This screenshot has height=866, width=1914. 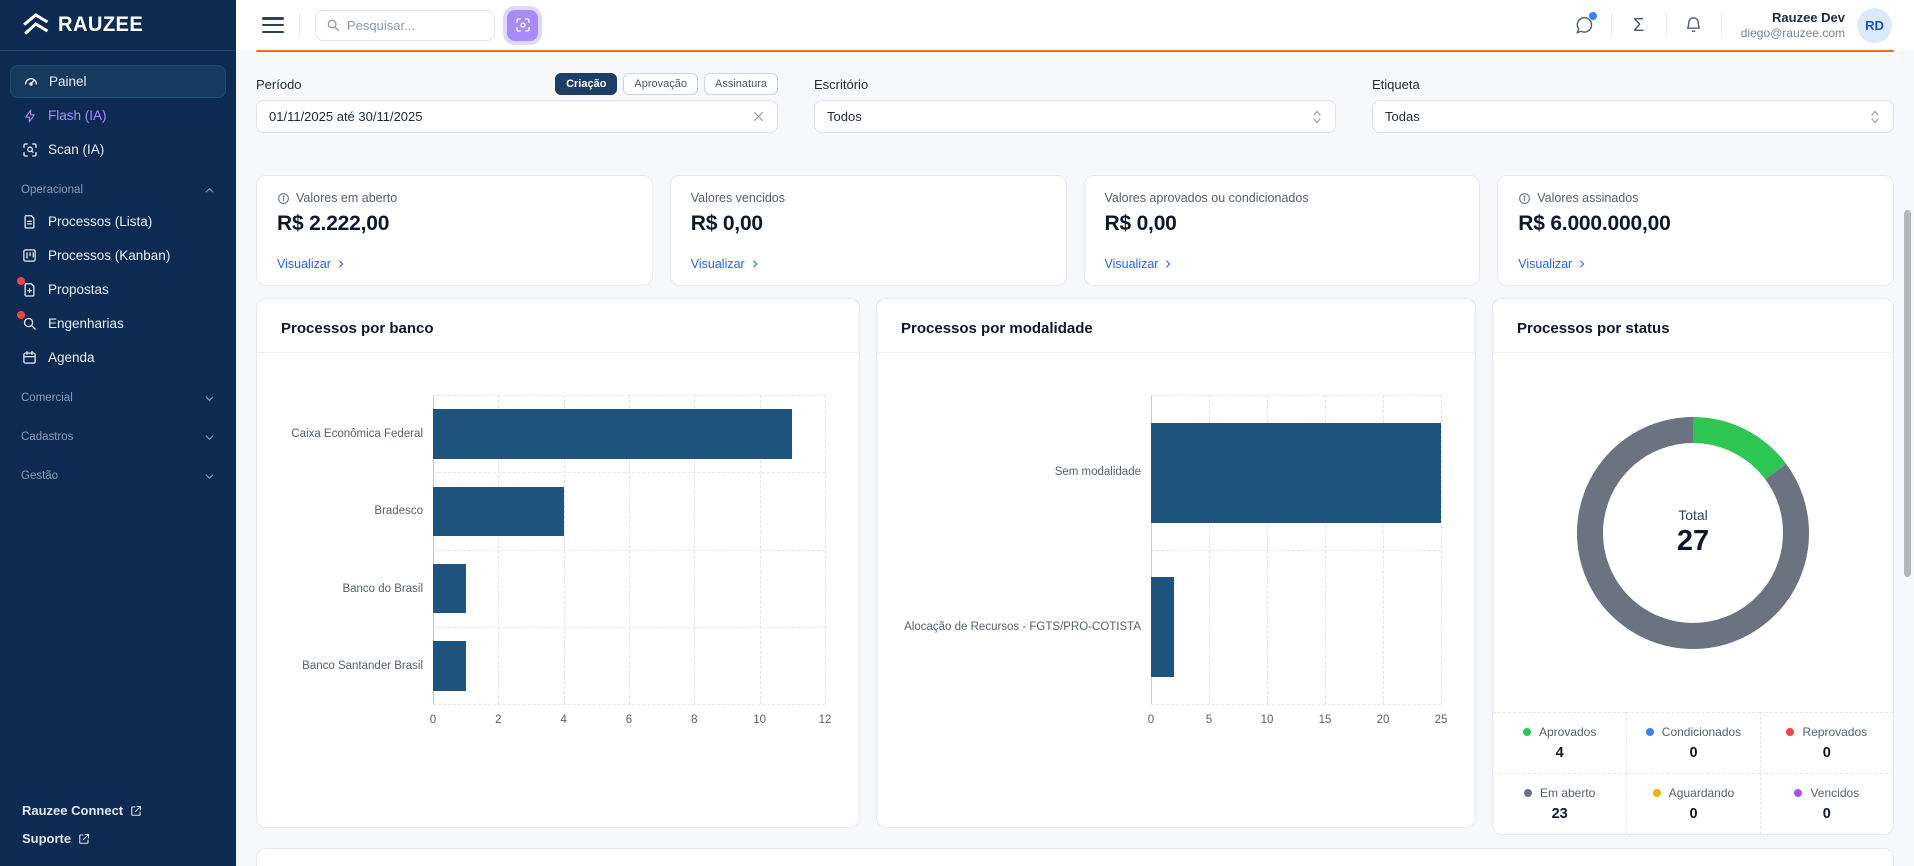 What do you see at coordinates (118, 476) in the screenshot?
I see `sidebar-section-gestao: Gestão` at bounding box center [118, 476].